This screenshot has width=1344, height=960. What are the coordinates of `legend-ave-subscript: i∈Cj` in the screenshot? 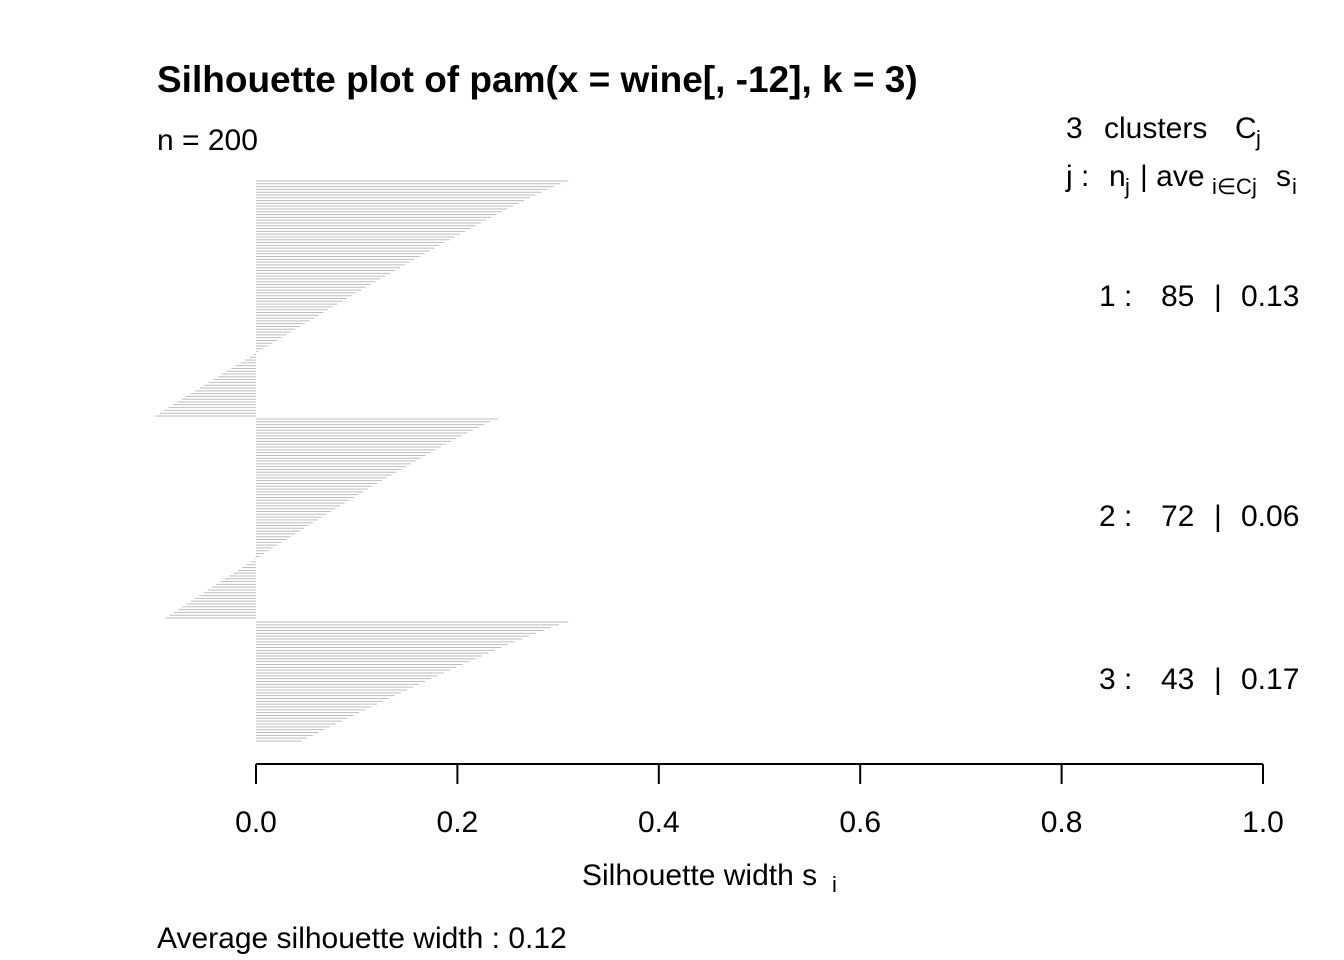 It's located at (1234, 186).